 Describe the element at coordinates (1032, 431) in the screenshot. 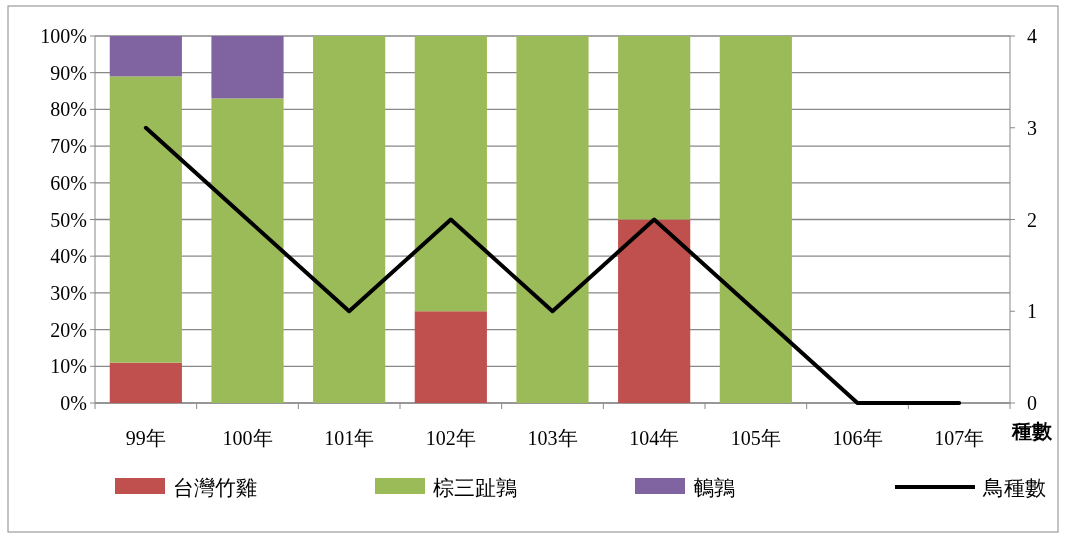

I see `y2-axis-title: 種數` at that location.